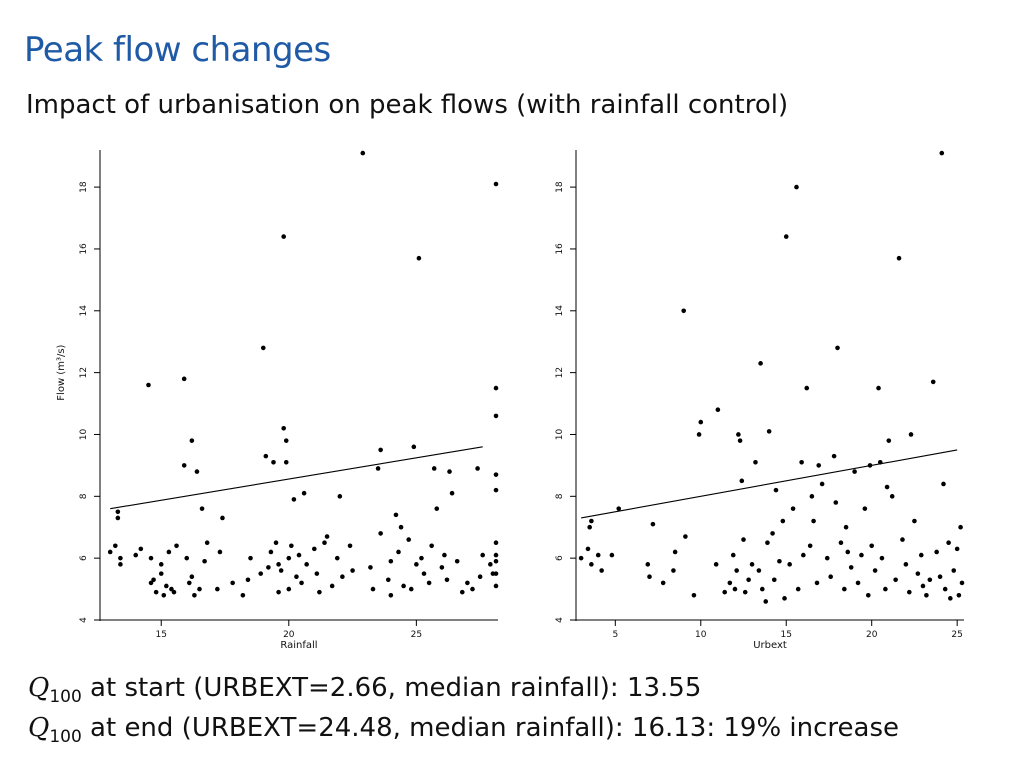  What do you see at coordinates (298, 645) in the screenshot?
I see `x-axis-label: Rainfall` at bounding box center [298, 645].